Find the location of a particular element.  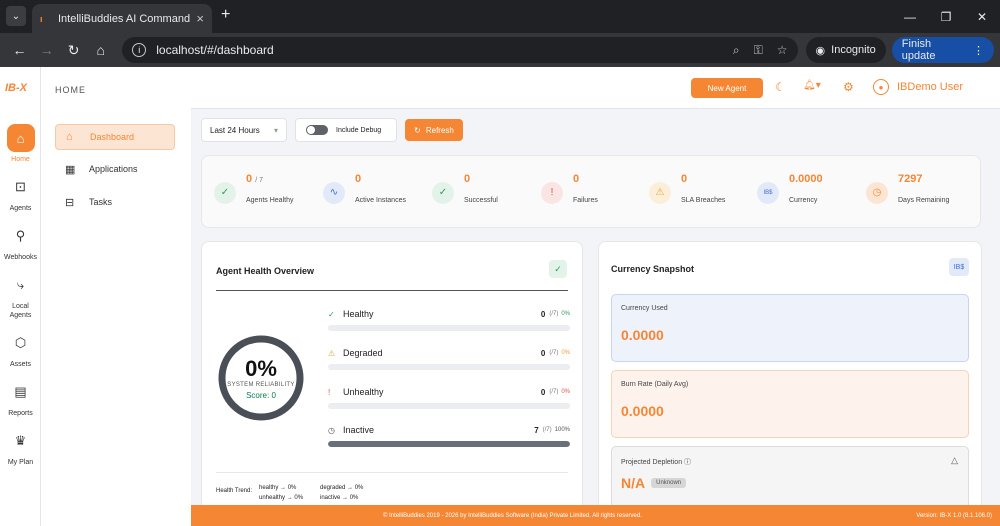

health-row-healthy: ✓ Healthy 0 (/7) 0% is located at coordinates (449, 320).